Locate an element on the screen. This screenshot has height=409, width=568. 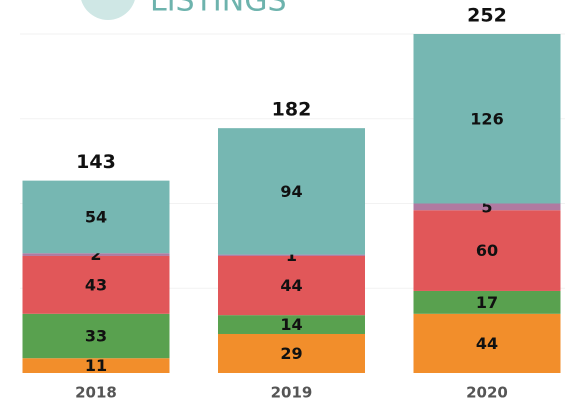
segment-label: 33 is located at coordinates (96, 336).